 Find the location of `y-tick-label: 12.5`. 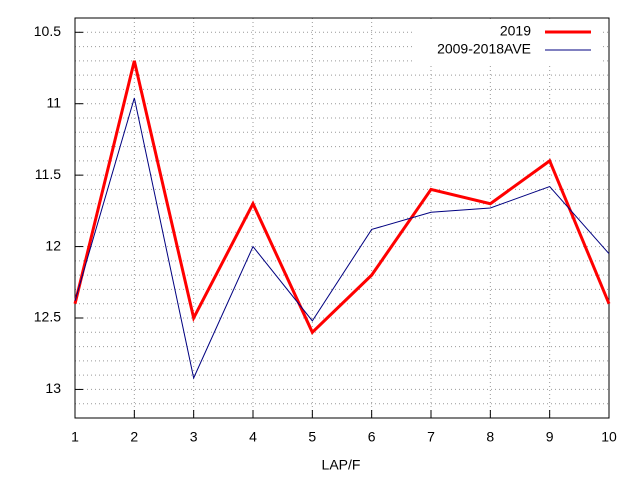

y-tick-label: 12.5 is located at coordinates (47, 317).